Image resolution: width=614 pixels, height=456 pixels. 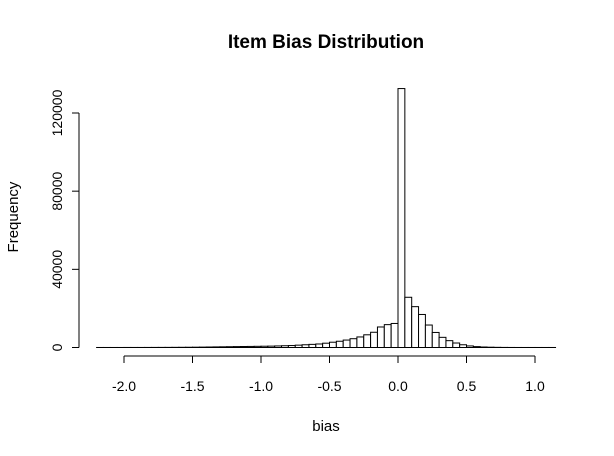 I want to click on x-axis-label: bias, so click(x=326, y=426).